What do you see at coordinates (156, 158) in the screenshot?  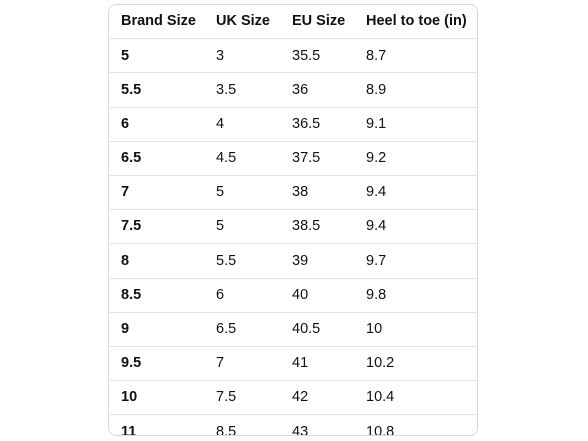 I see `cell-brand-size: 6.5` at bounding box center [156, 158].